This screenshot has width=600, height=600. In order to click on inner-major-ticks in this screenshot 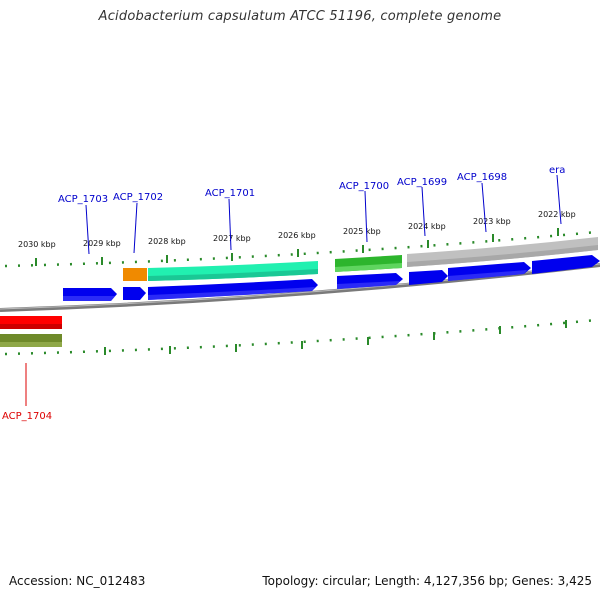, I will do `click(335, 337)`.